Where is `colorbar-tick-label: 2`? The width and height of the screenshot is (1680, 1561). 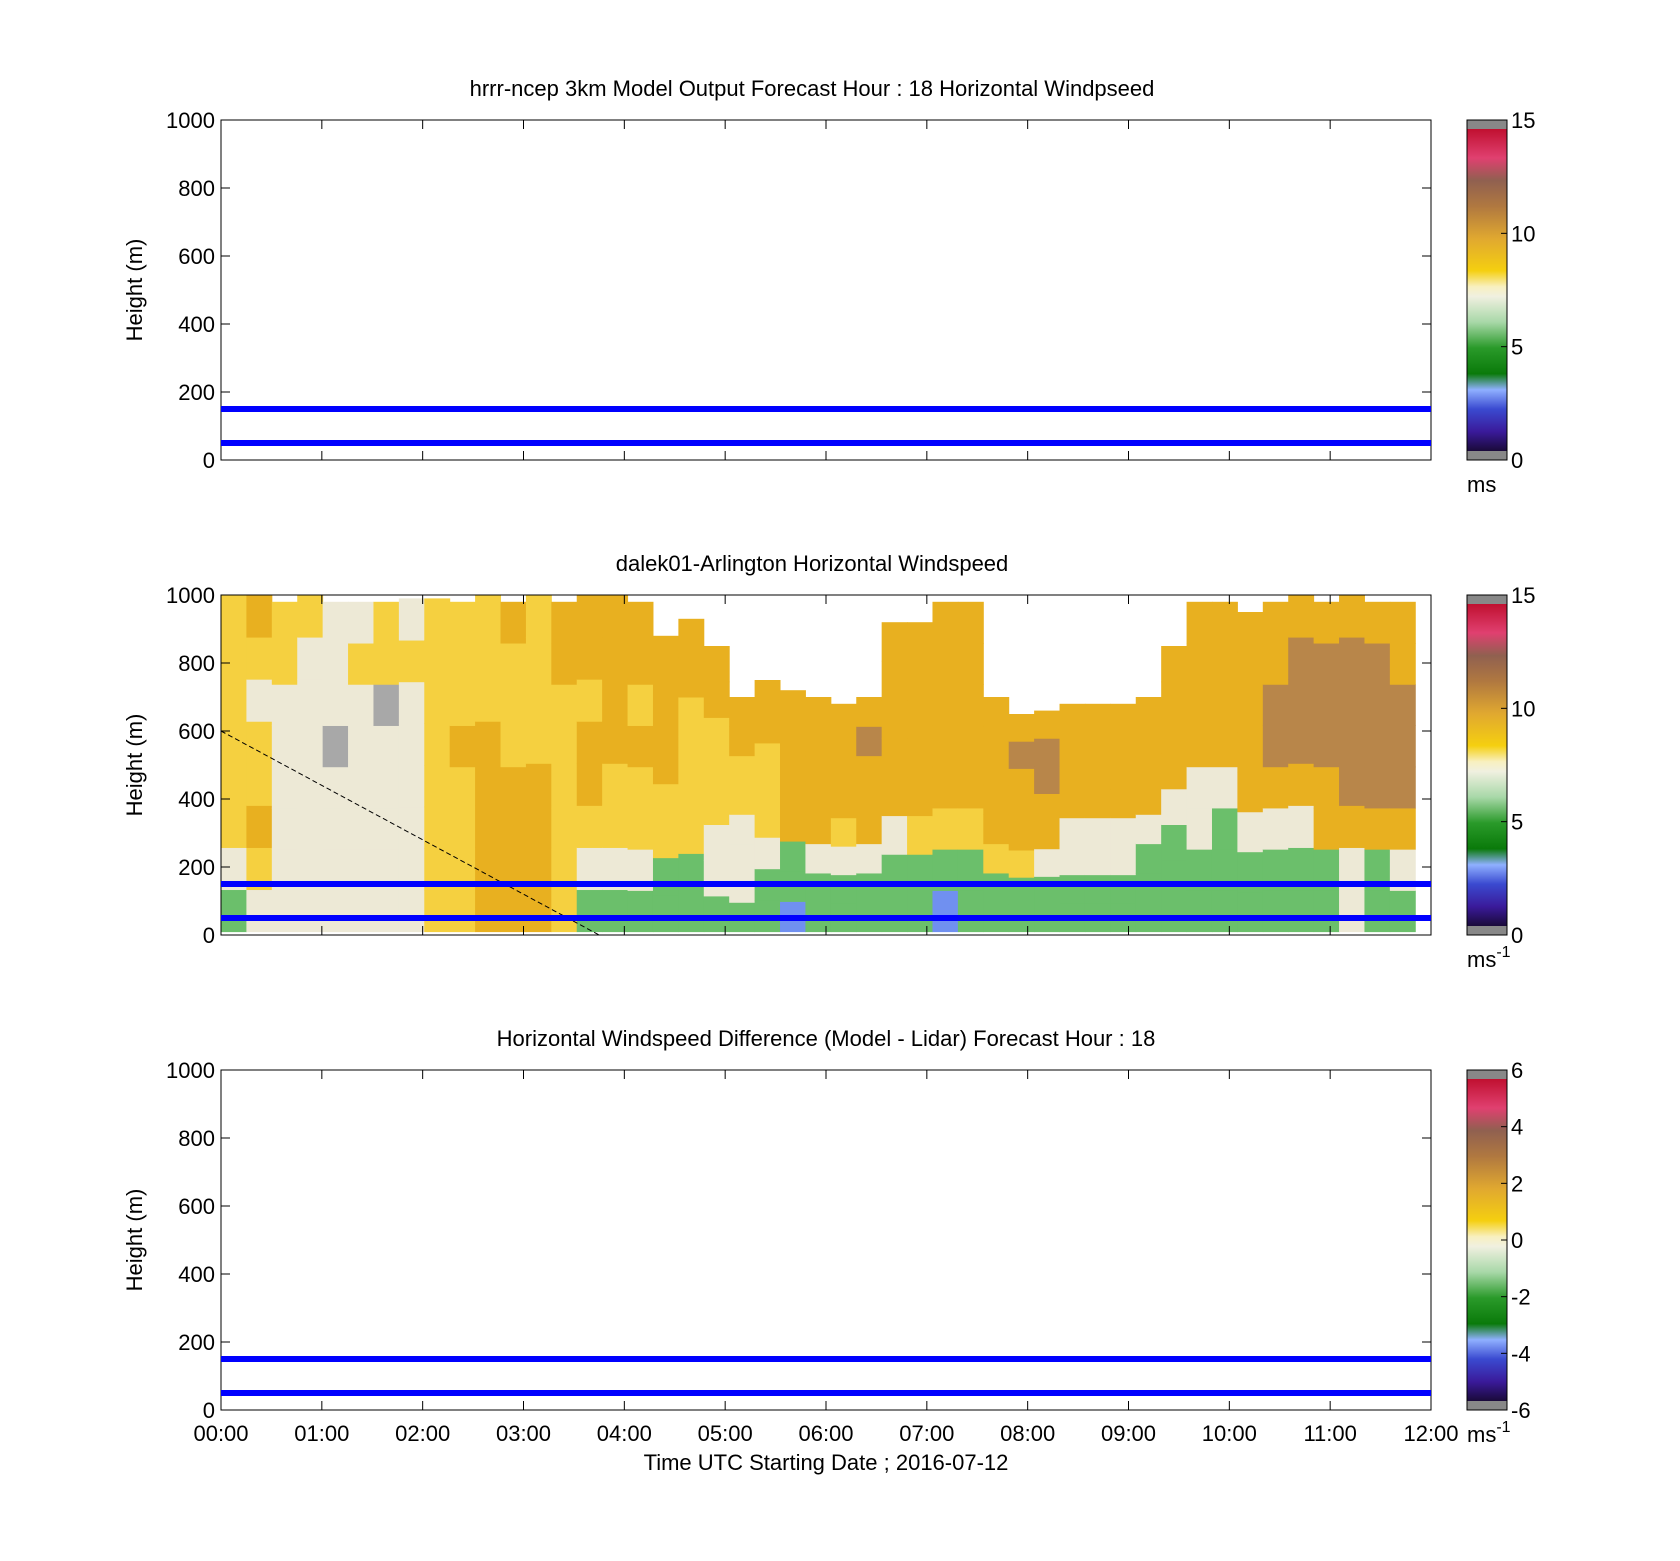
colorbar-tick-label: 2 is located at coordinates (1517, 1183).